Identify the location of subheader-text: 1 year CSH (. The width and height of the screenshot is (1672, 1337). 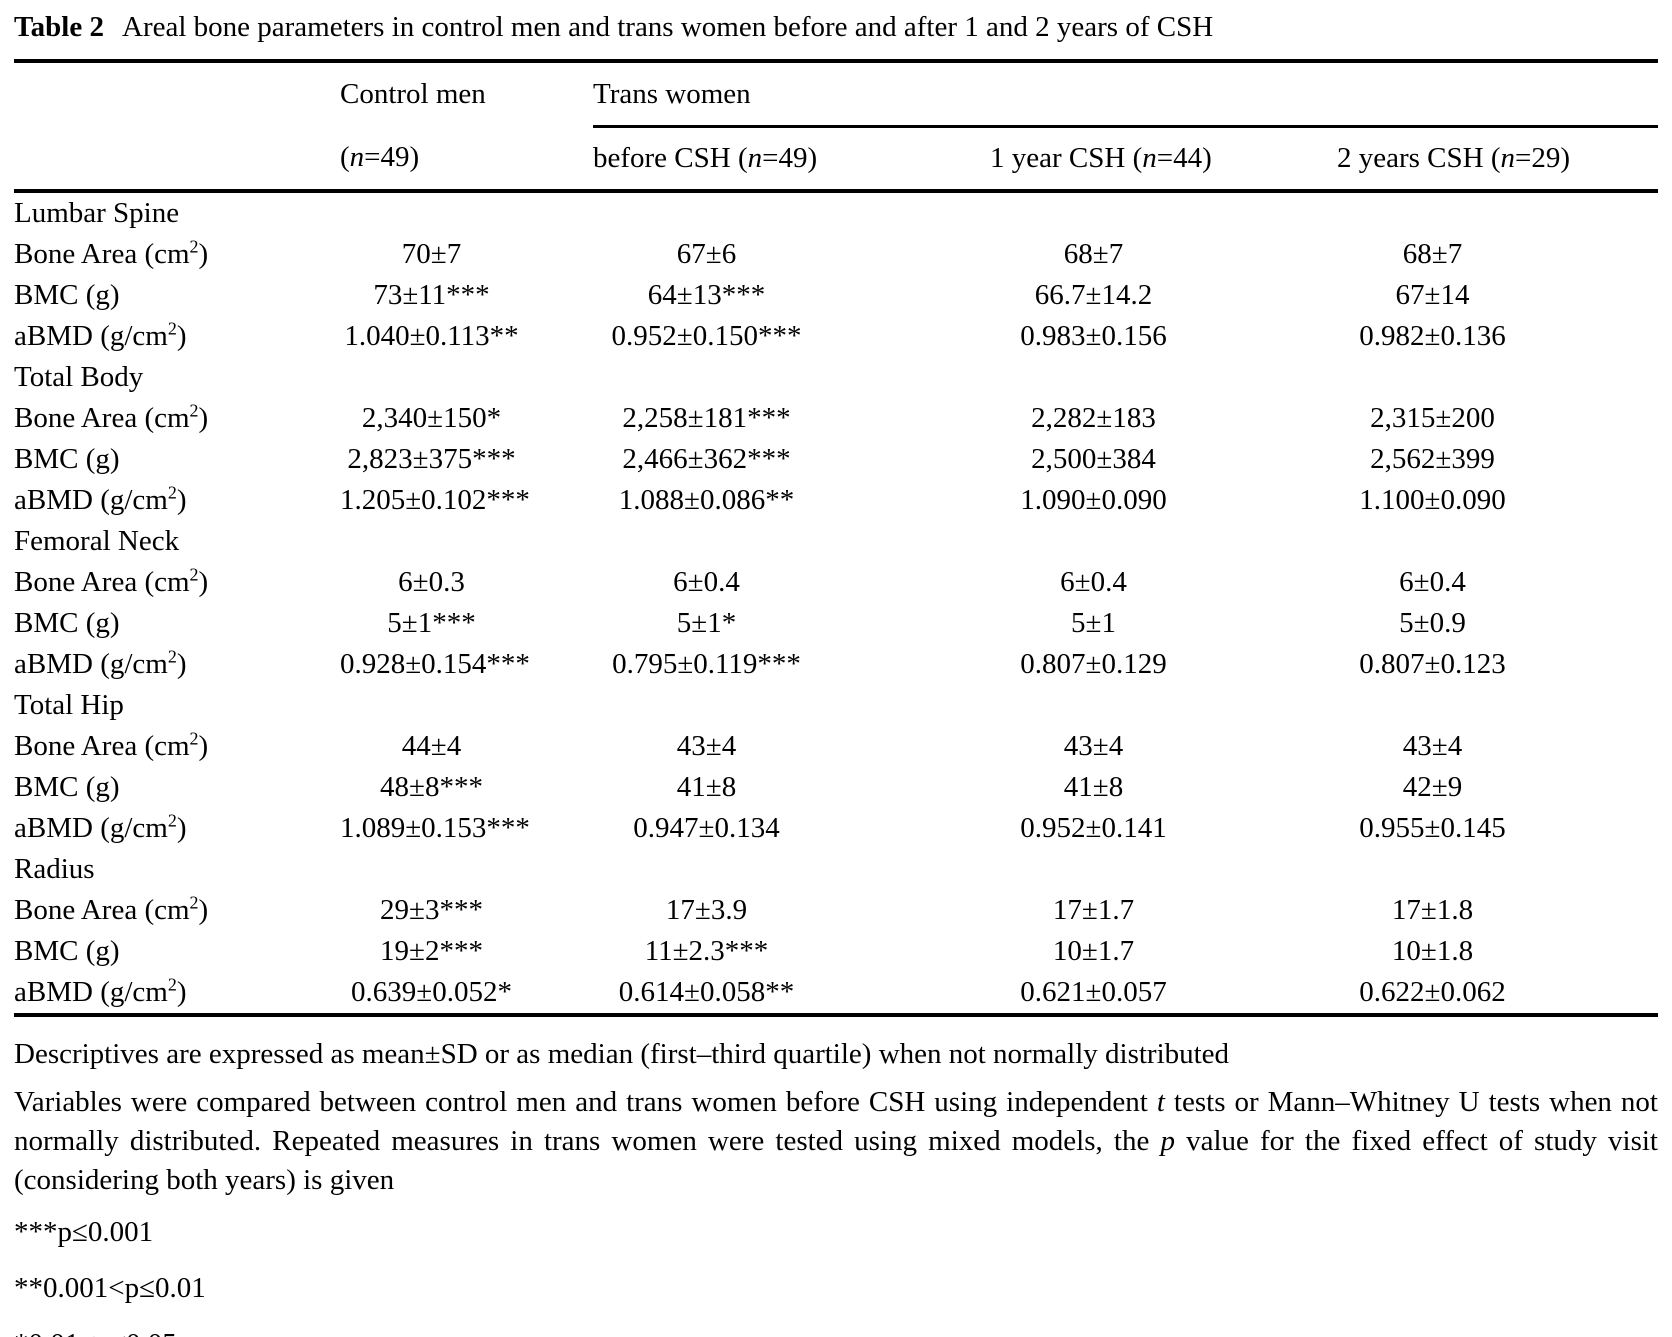
(1066, 158).